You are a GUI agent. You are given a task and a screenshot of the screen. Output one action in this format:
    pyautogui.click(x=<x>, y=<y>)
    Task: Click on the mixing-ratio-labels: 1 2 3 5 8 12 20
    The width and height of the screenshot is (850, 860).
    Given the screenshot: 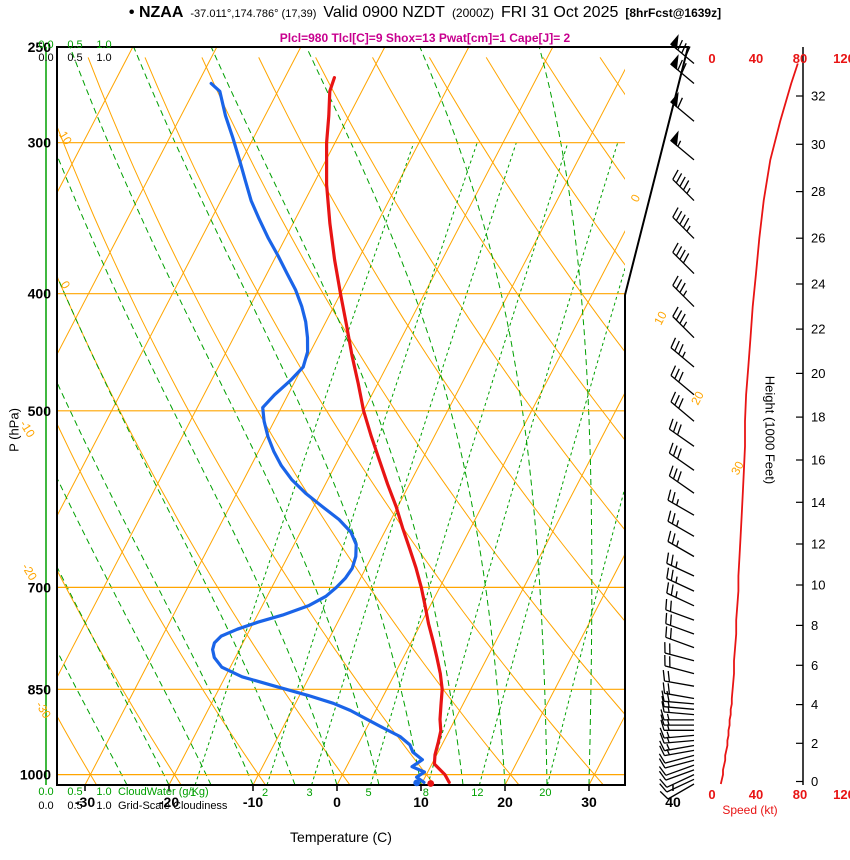 What is the action you would take?
    pyautogui.click(x=370, y=793)
    